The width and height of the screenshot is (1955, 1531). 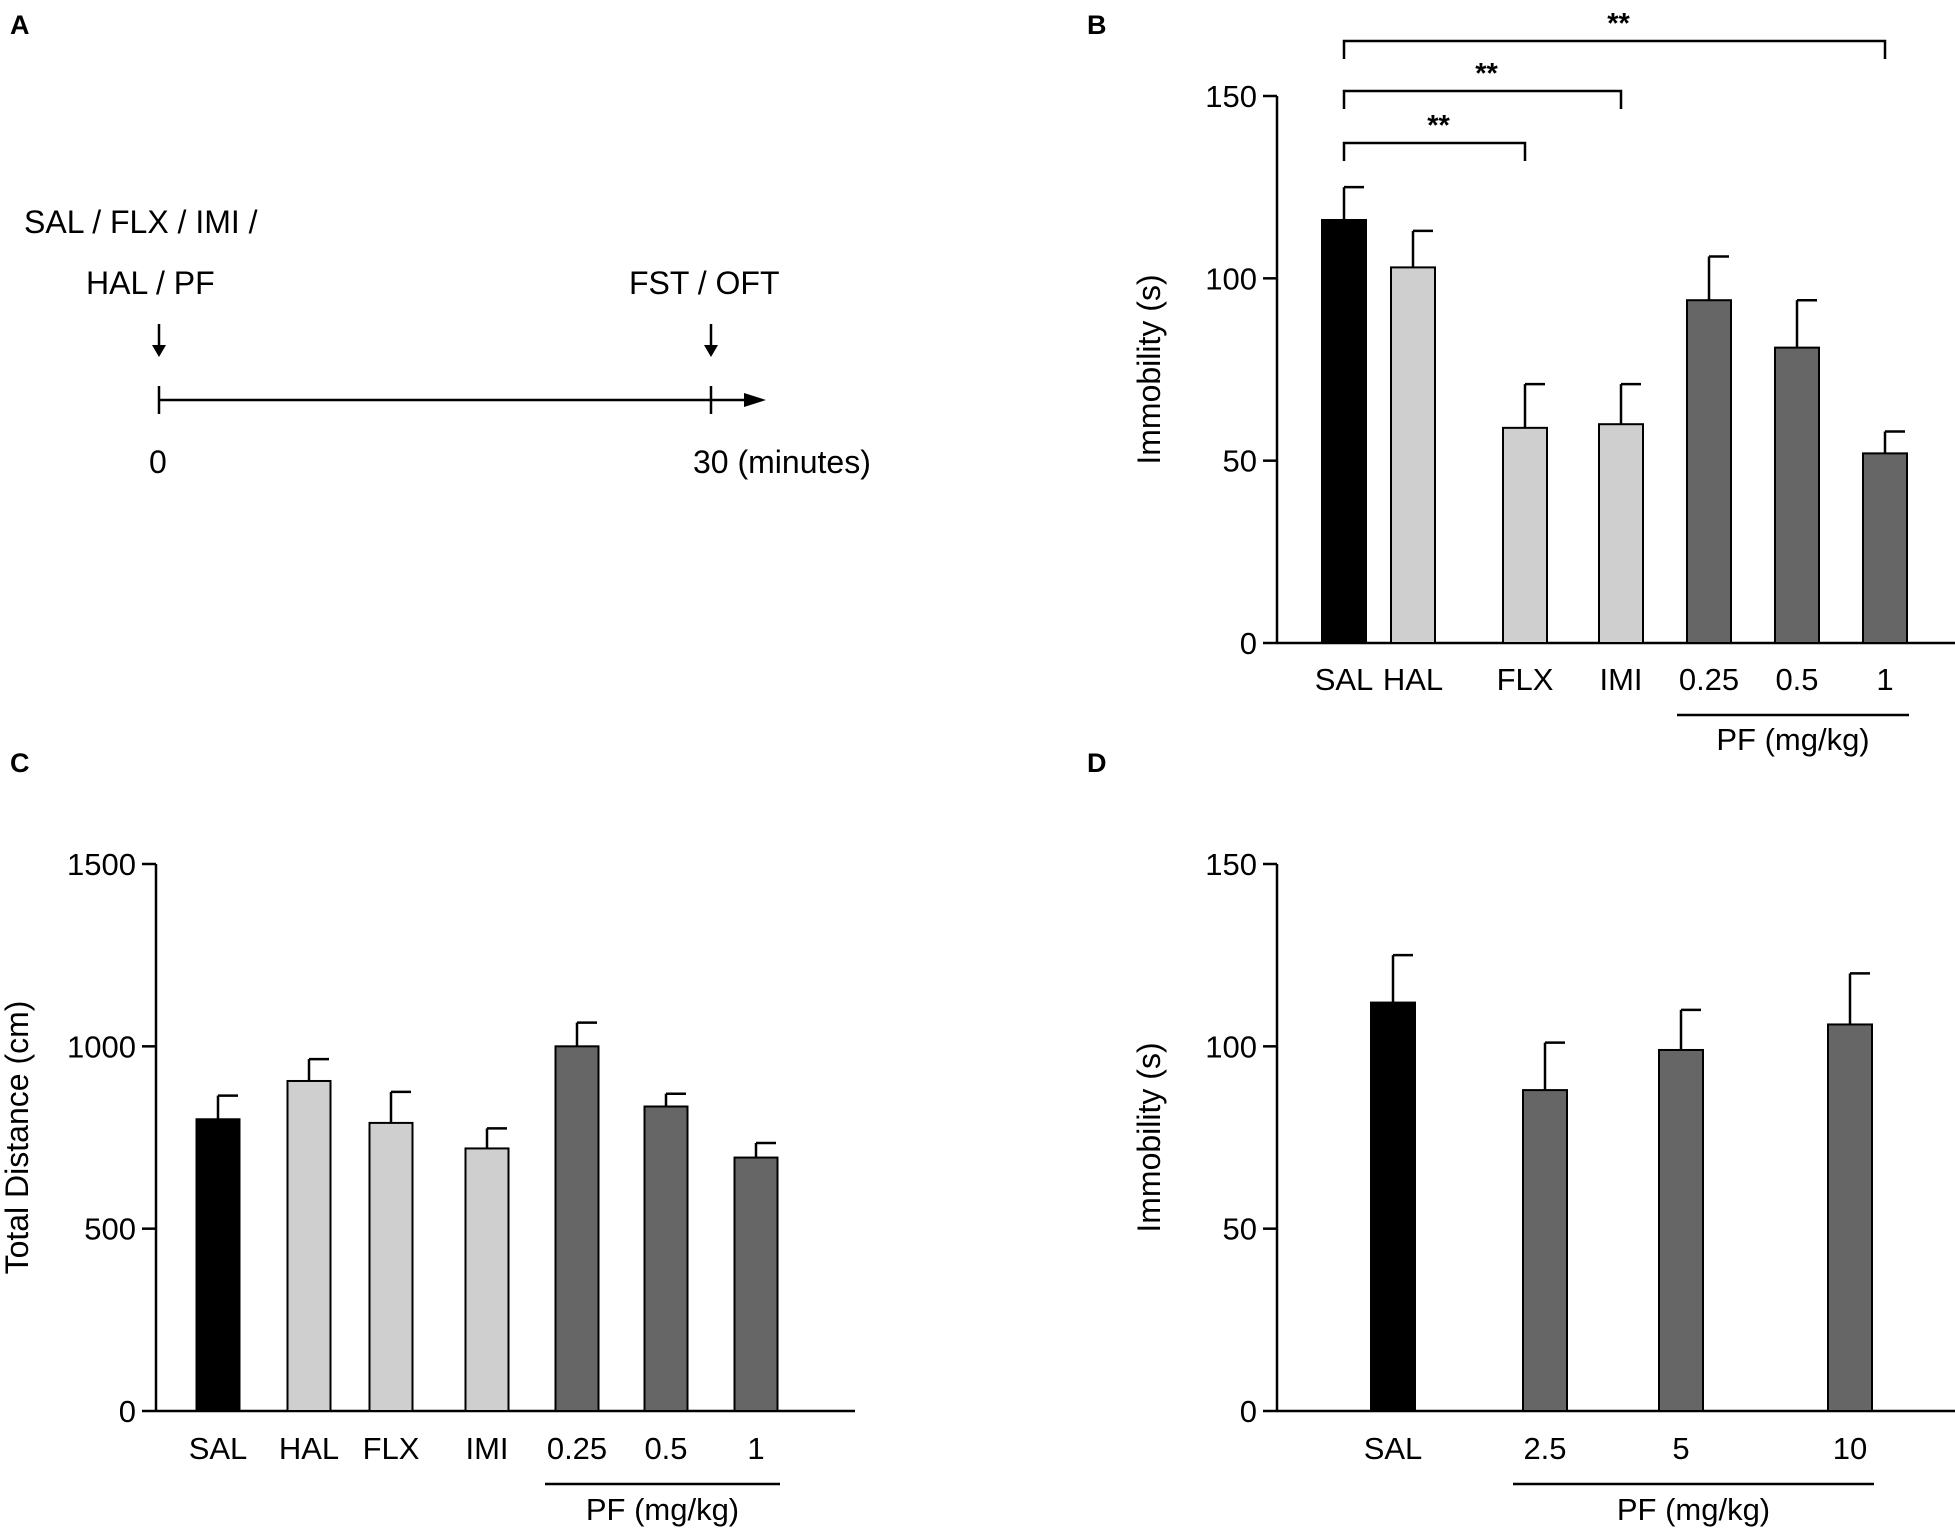 What do you see at coordinates (20, 763) in the screenshot?
I see `panel-letter-c: C` at bounding box center [20, 763].